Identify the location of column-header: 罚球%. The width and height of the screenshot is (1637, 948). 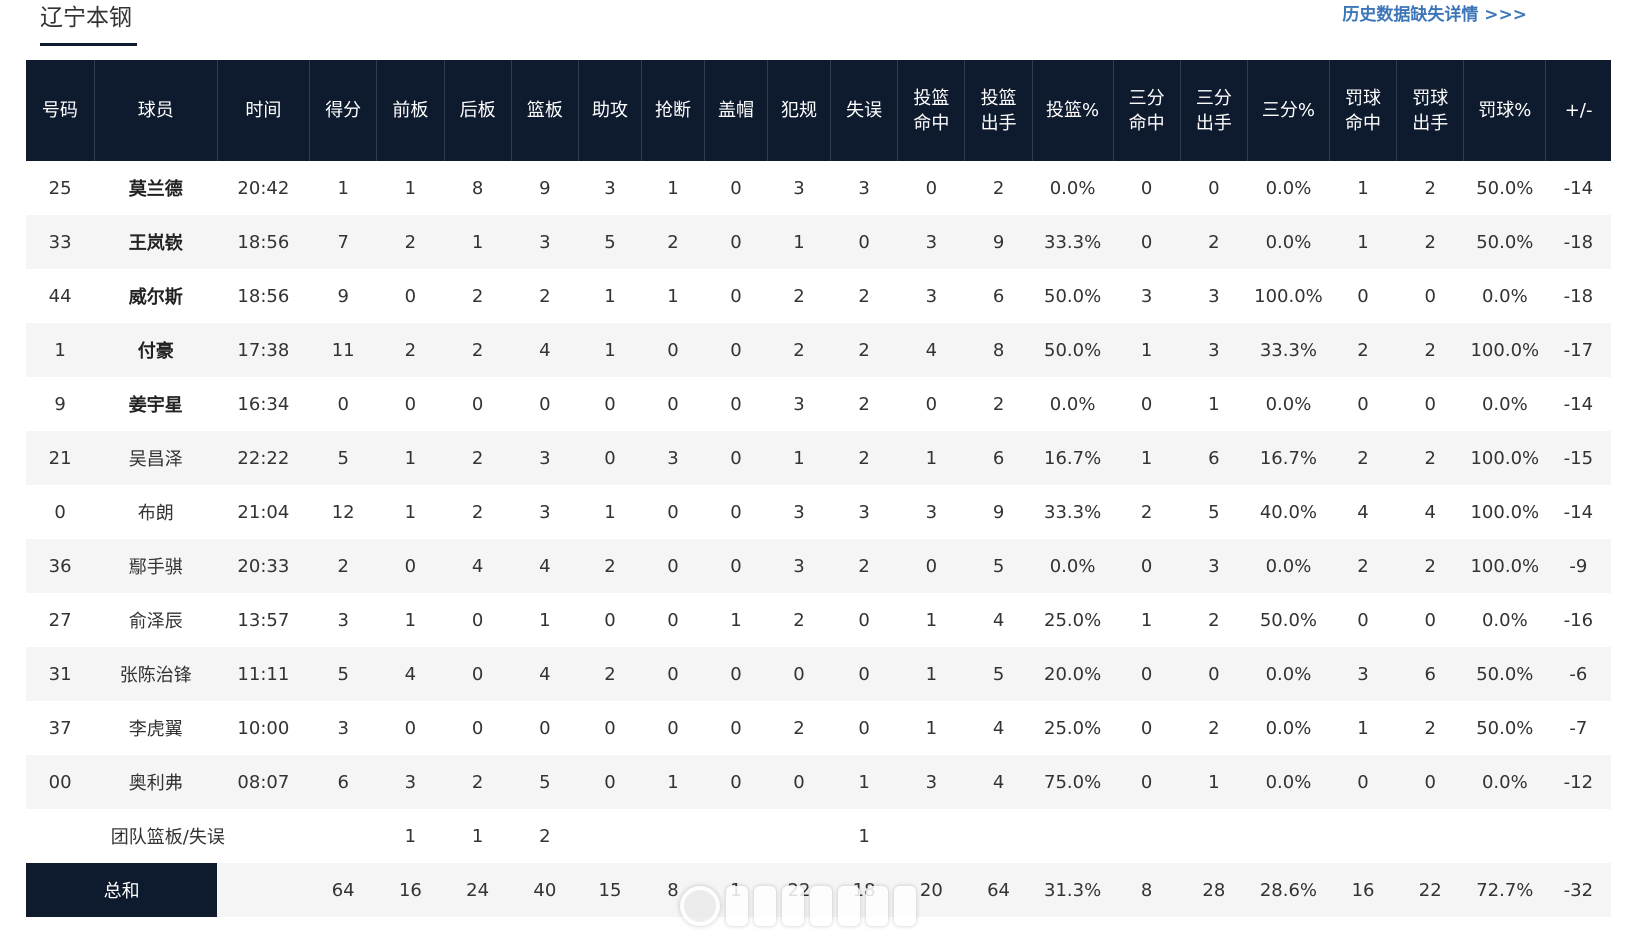
(1505, 110).